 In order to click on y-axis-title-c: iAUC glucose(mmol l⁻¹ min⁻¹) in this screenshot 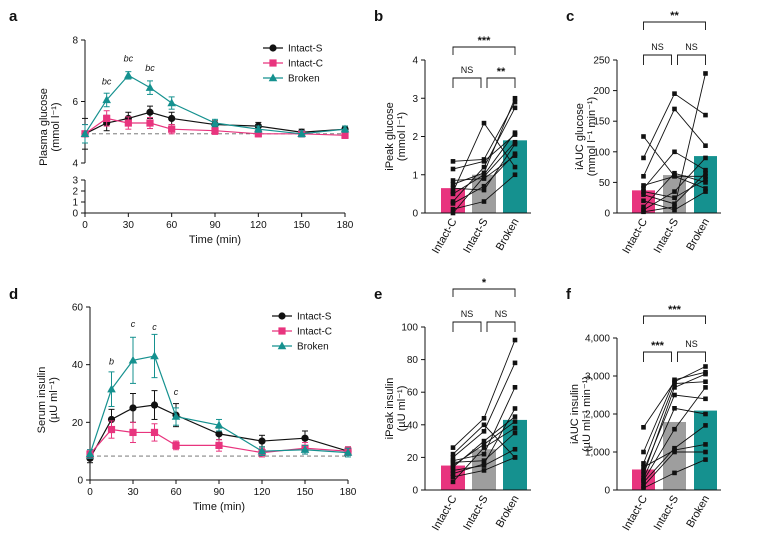, I will do `click(586, 136)`.